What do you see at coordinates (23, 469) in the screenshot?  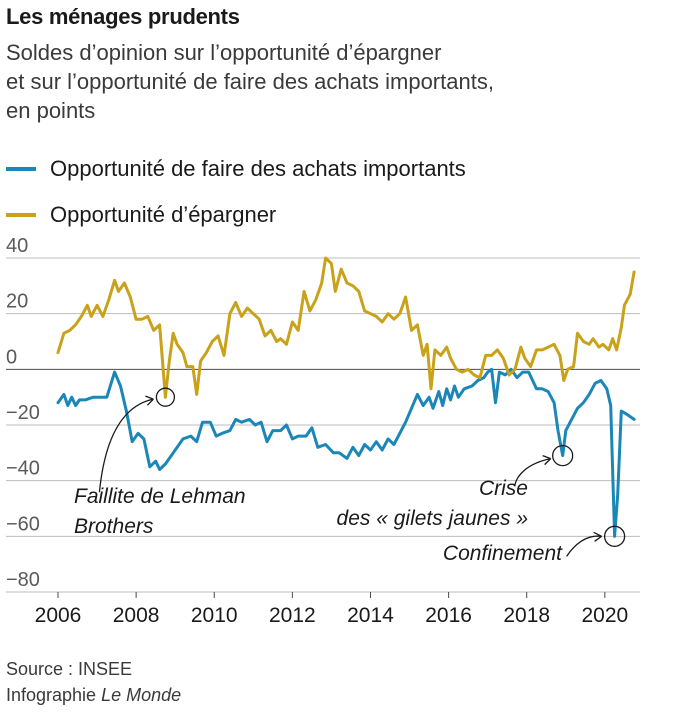 I see `y-tick-label: −40` at bounding box center [23, 469].